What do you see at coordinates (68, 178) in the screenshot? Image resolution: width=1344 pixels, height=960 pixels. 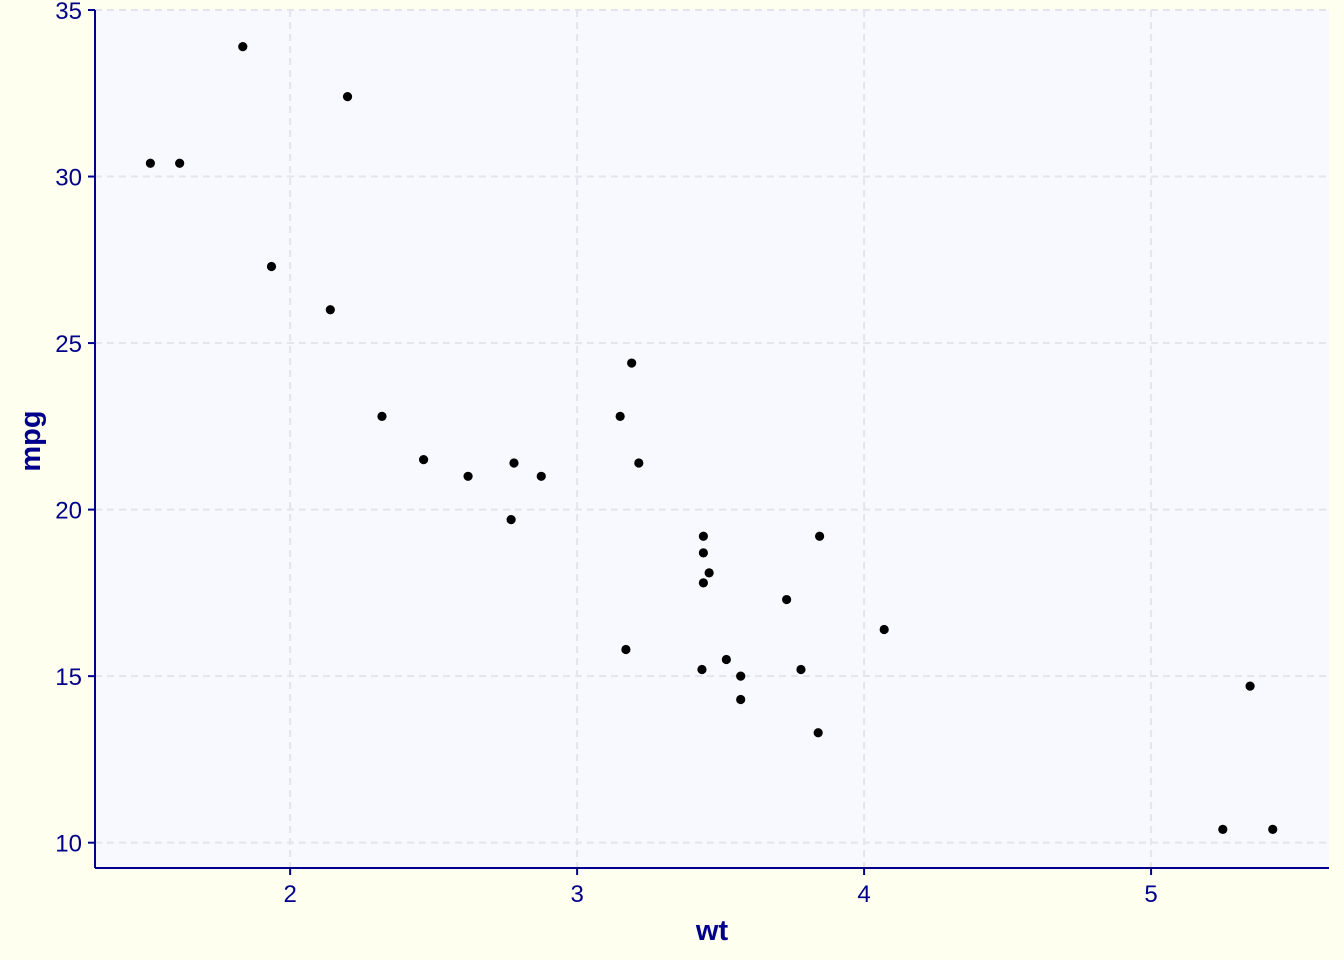 I see `y-tick-label: 30` at bounding box center [68, 178].